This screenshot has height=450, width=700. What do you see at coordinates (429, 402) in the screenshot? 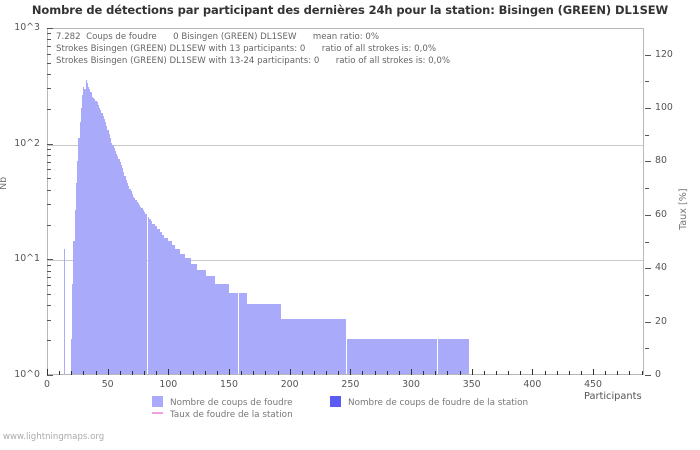
I see `legend-item: Nombre de coups de foudre de la station` at bounding box center [429, 402].